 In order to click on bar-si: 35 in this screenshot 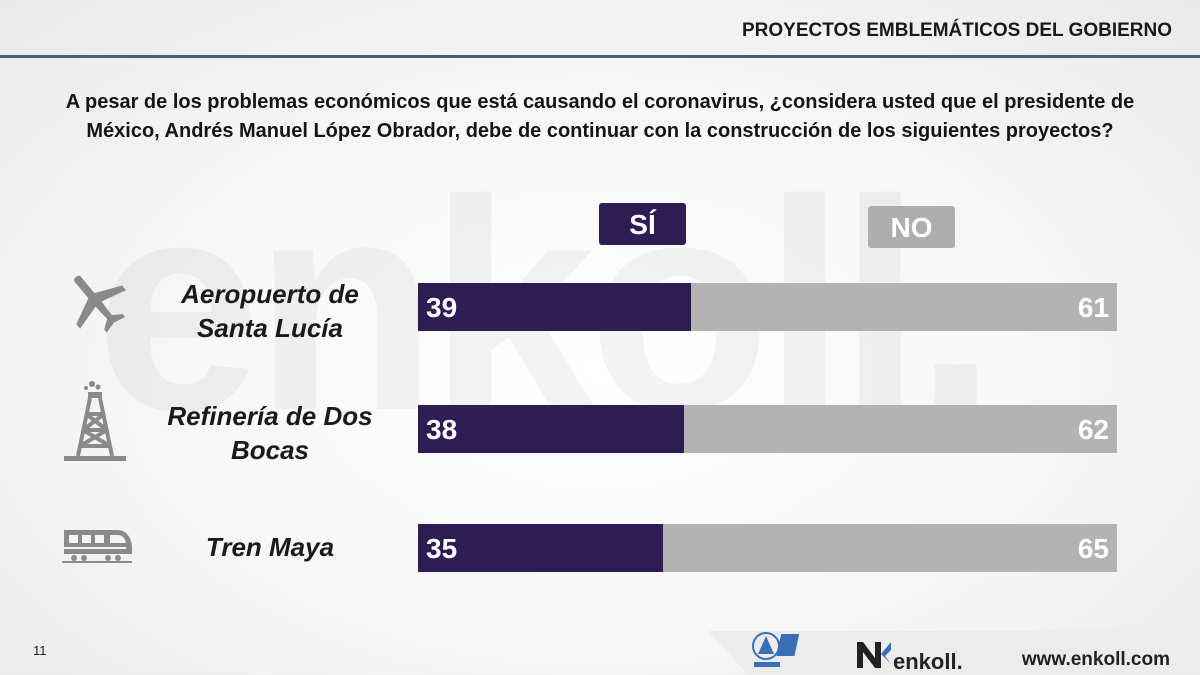, I will do `click(540, 548)`.